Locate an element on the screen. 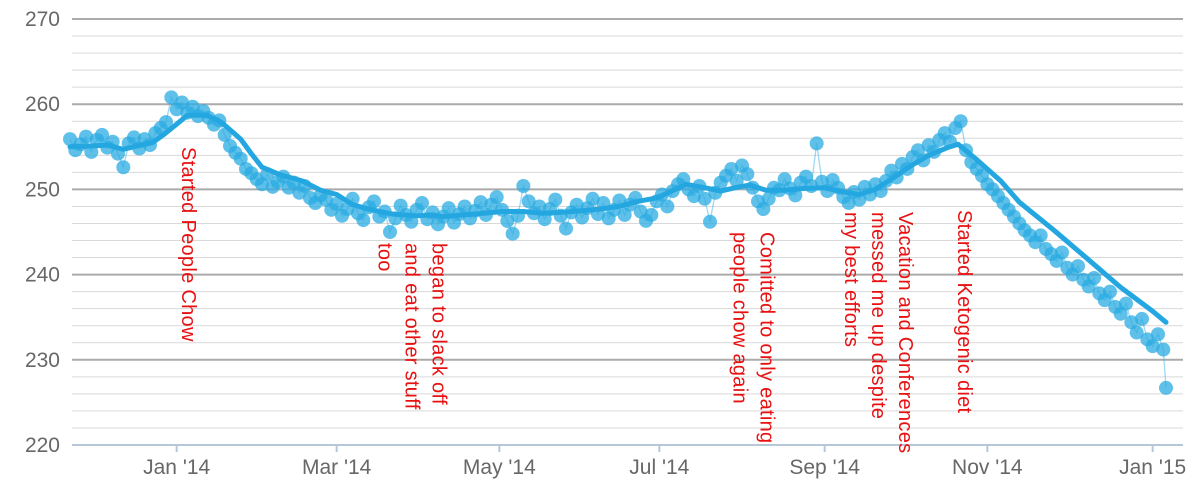 Image resolution: width=1200 pixels, height=500 pixels. x-axis-tick-label: Jan '14 is located at coordinates (176, 467).